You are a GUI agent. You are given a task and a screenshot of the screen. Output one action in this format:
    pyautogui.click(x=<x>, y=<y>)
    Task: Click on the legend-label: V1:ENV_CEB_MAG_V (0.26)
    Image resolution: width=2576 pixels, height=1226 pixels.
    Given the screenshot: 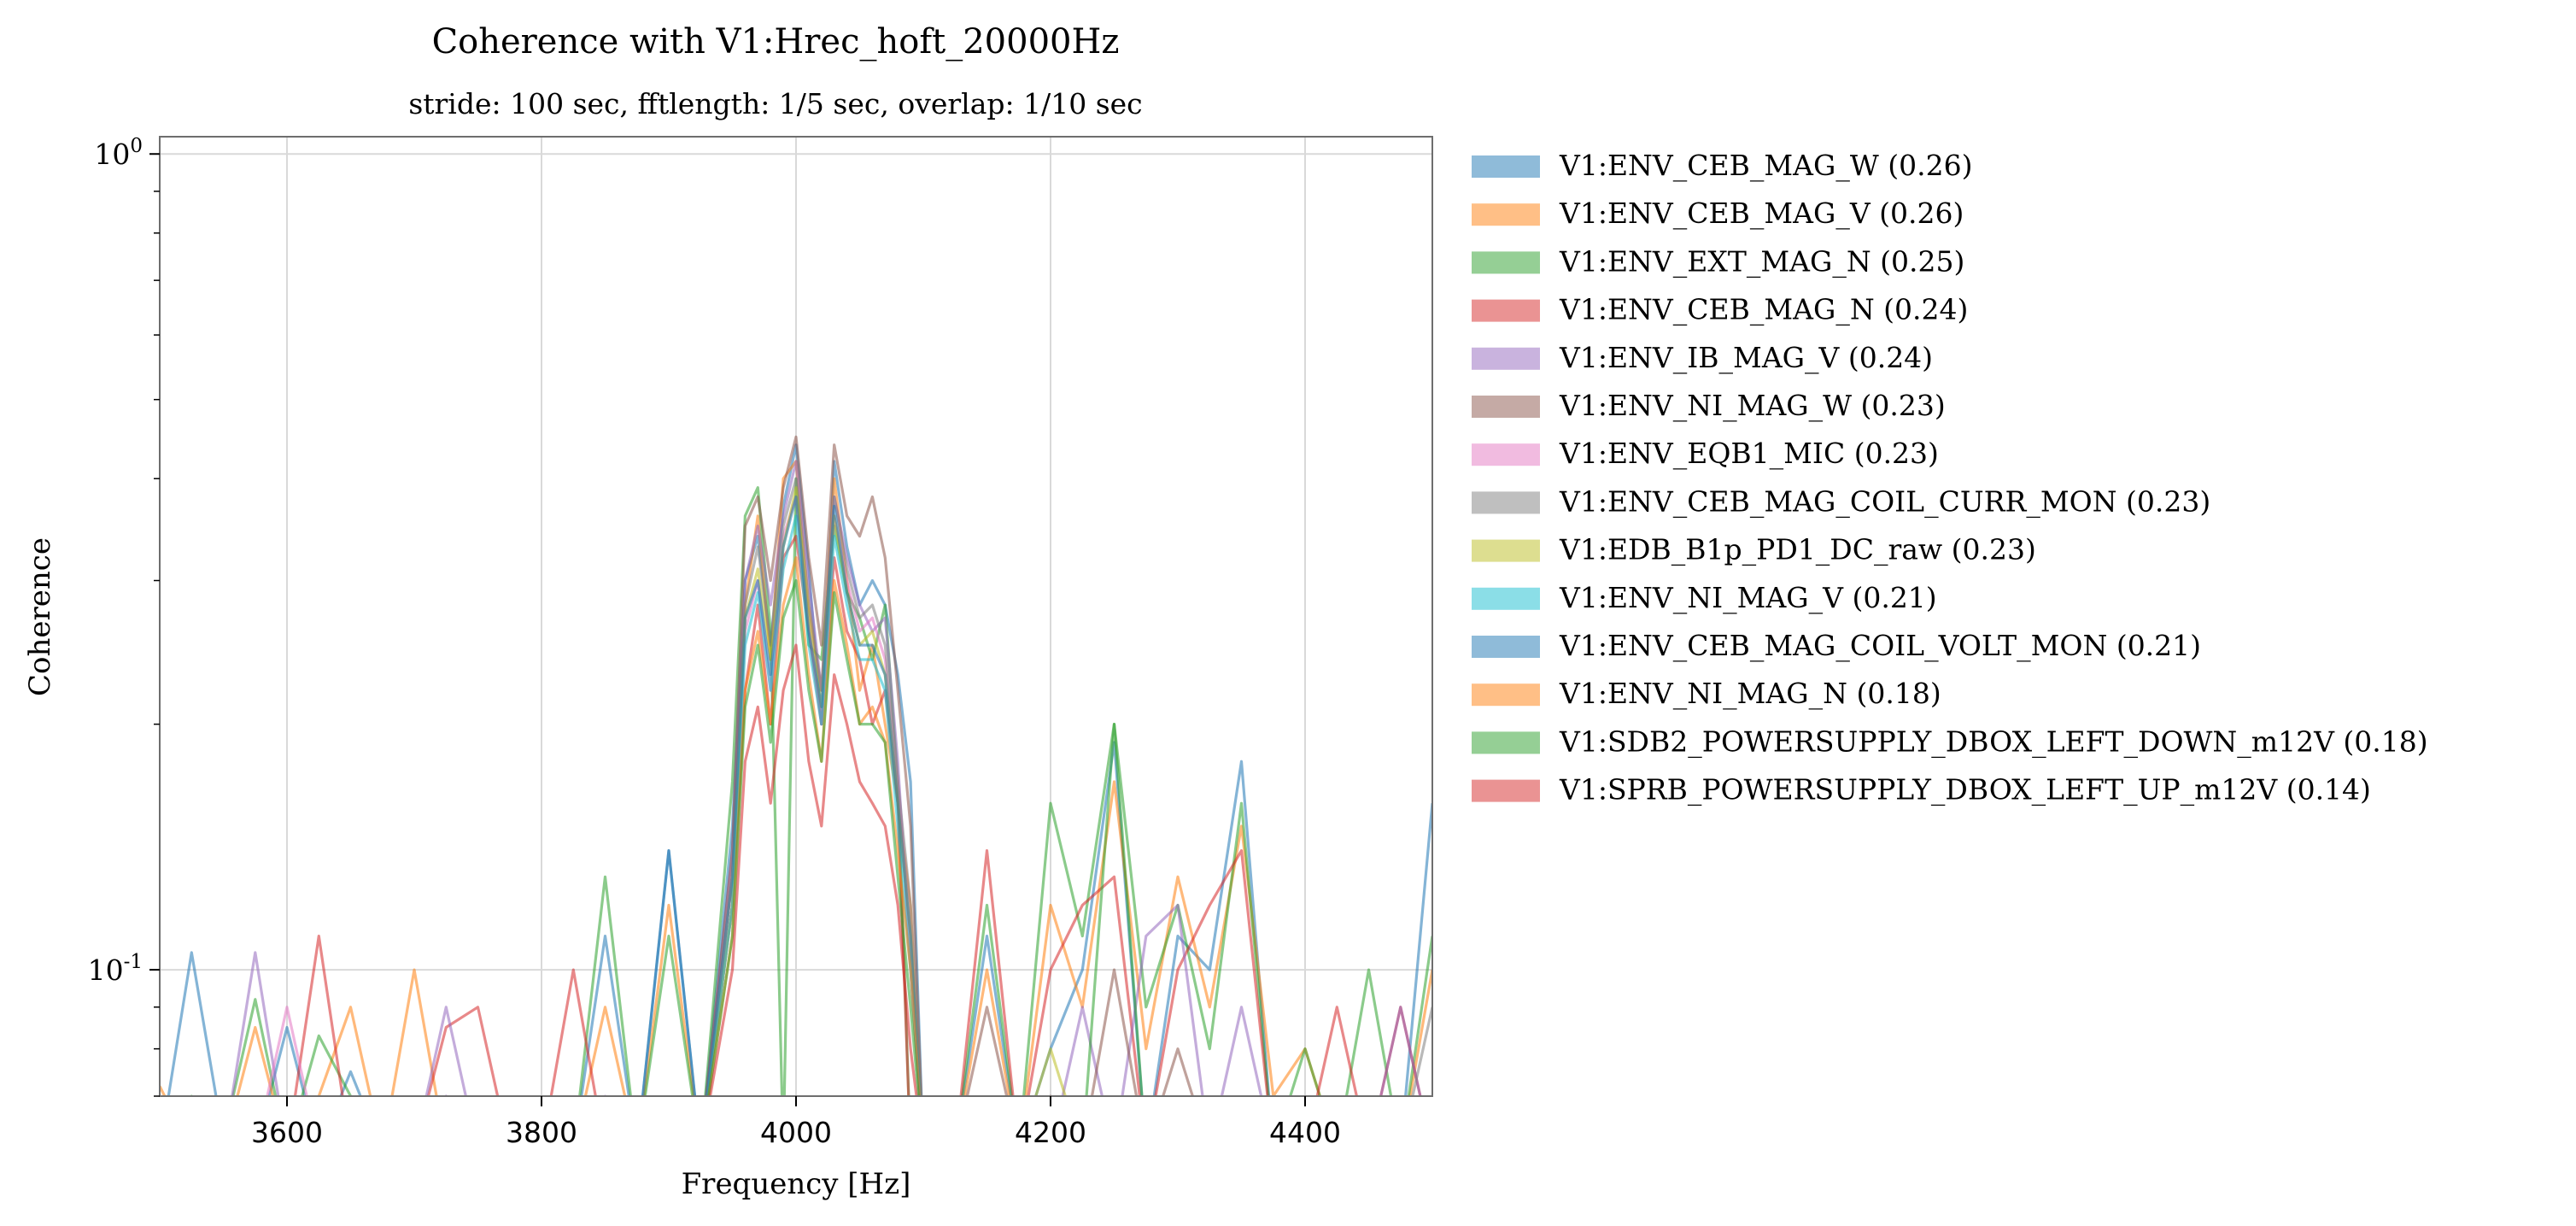 What is the action you would take?
    pyautogui.click(x=1761, y=214)
    